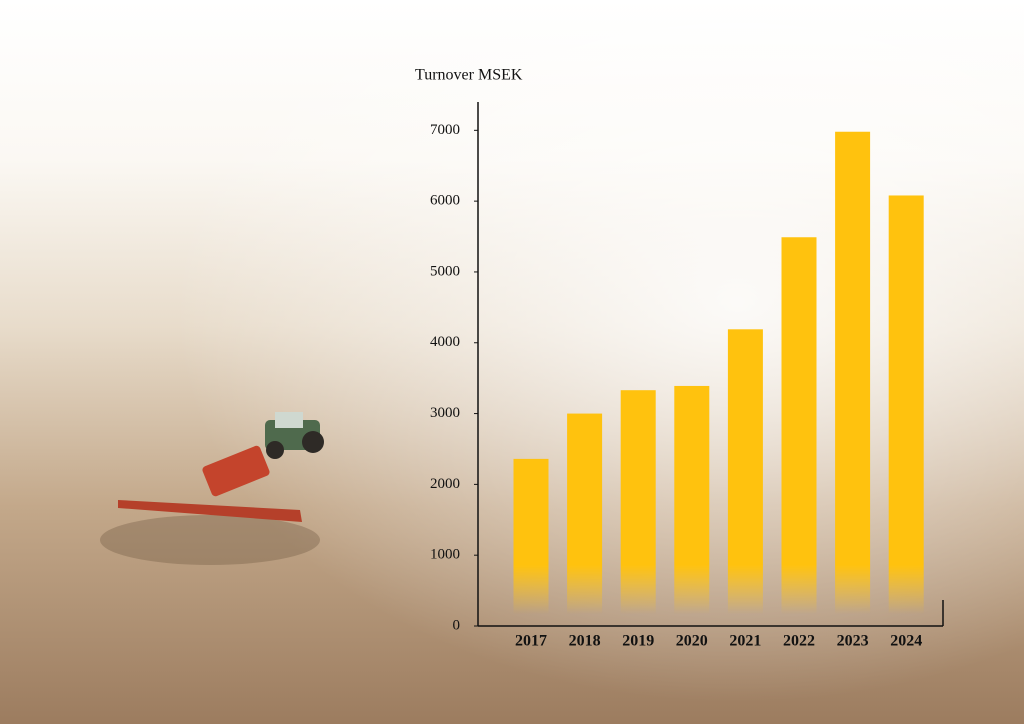 This screenshot has height=724, width=1024. I want to click on y-tick-label: 0, so click(457, 625).